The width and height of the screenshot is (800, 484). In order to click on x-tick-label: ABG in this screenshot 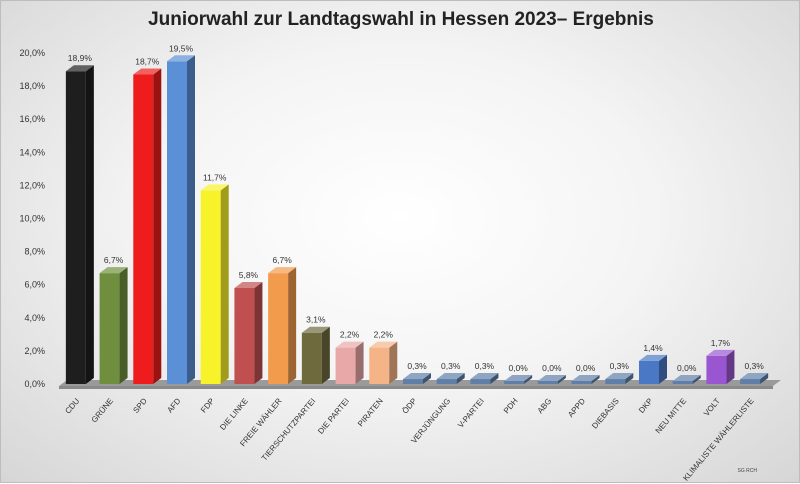, I will do `click(545, 406)`.